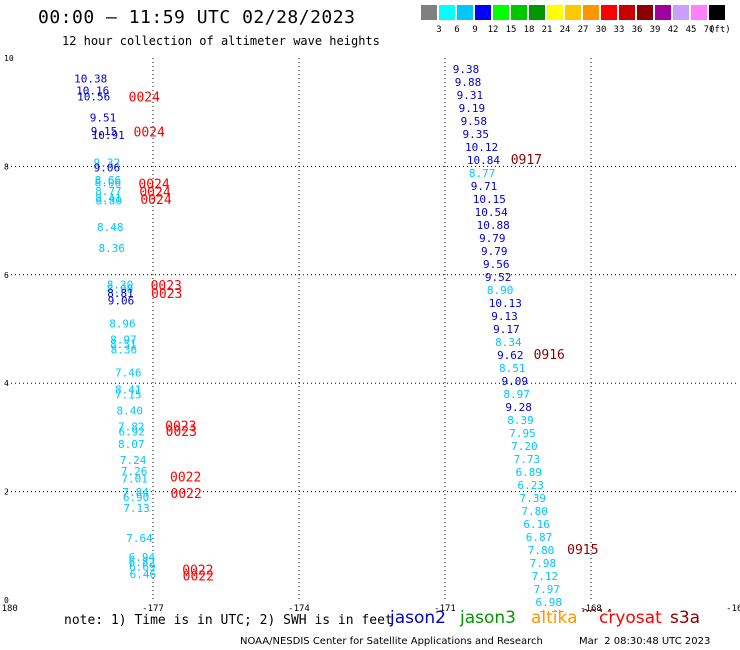 Image resolution: width=740 pixels, height=650 pixels. What do you see at coordinates (518, 407) in the screenshot?
I see `wave-height-label: 9.28` at bounding box center [518, 407].